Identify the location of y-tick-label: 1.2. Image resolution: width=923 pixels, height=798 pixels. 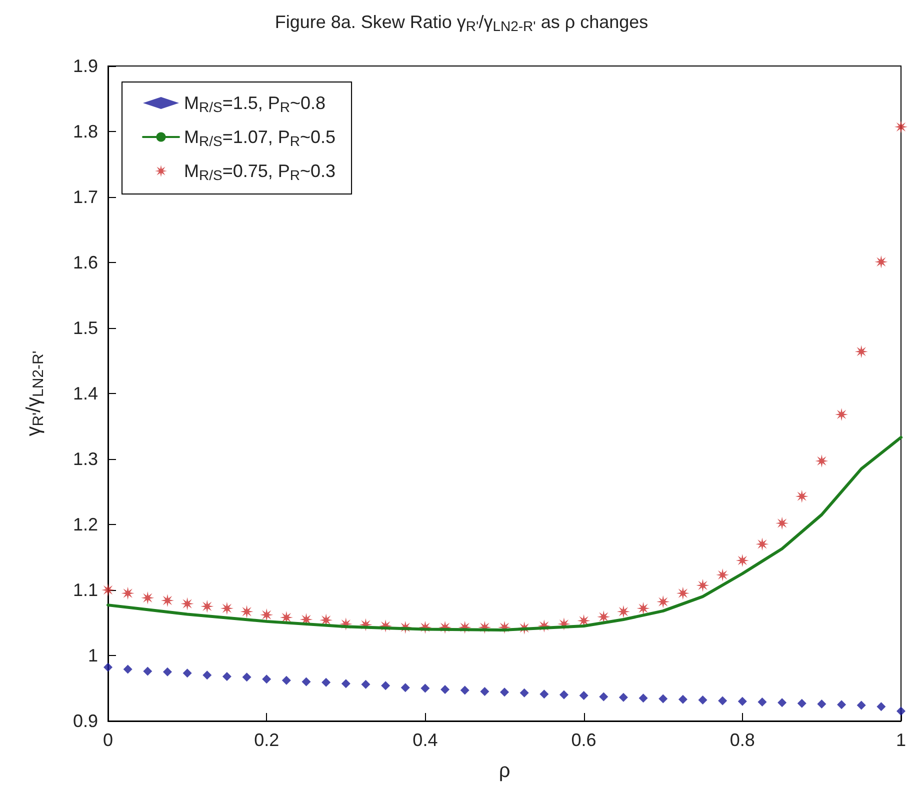
(85, 524).